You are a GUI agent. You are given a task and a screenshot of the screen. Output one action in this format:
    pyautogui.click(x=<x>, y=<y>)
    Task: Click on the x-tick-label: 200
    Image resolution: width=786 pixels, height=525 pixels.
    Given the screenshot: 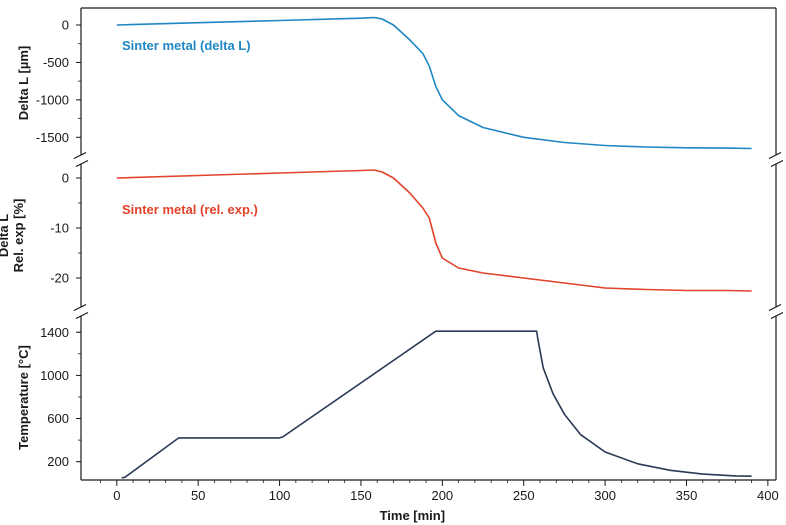 What is the action you would take?
    pyautogui.click(x=442, y=495)
    